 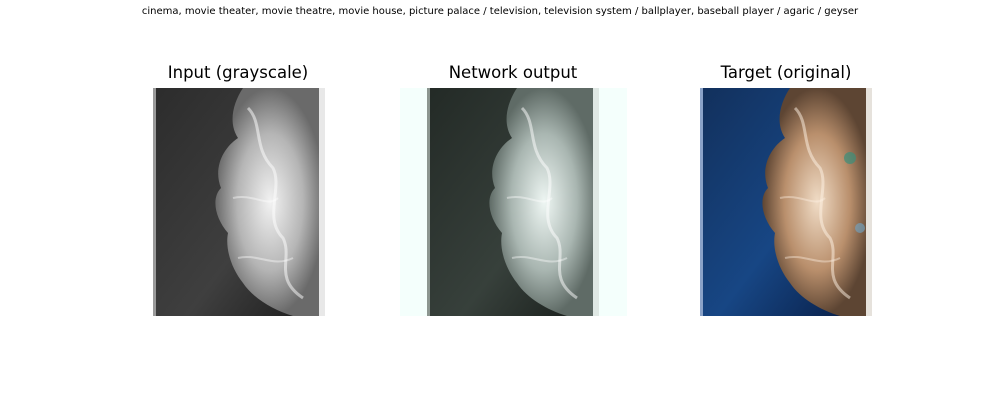 I want to click on network-output-image, so click(x=513, y=202).